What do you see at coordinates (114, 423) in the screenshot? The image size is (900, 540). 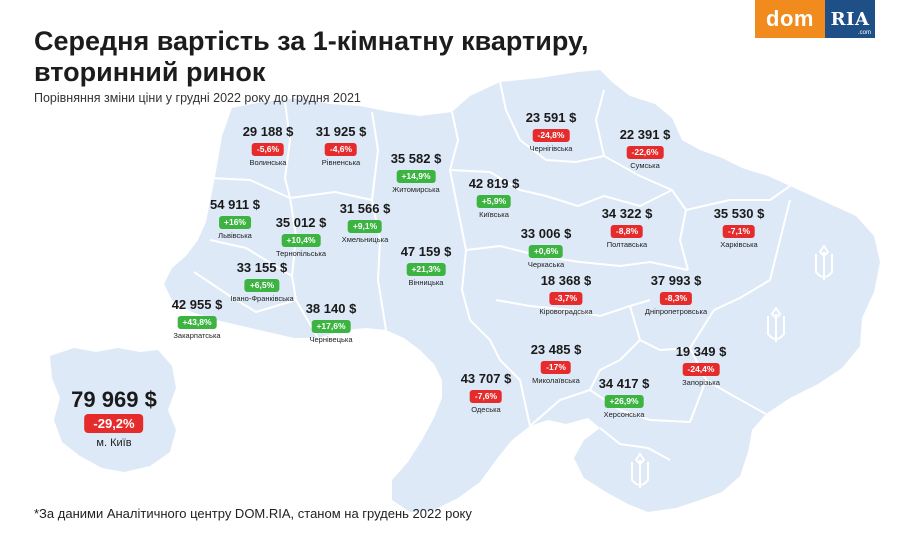 I see `region-change-badge: -29,2%` at bounding box center [114, 423].